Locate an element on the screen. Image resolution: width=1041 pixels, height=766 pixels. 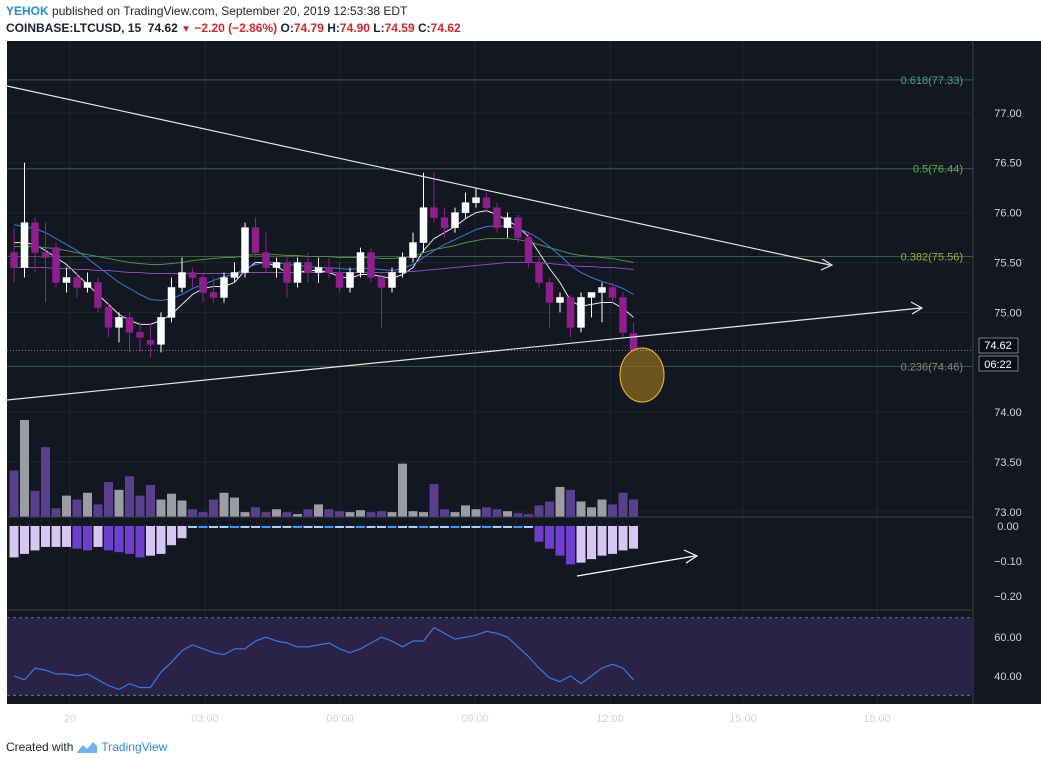
rsi-tick-label: 40.00 is located at coordinates (1008, 677).